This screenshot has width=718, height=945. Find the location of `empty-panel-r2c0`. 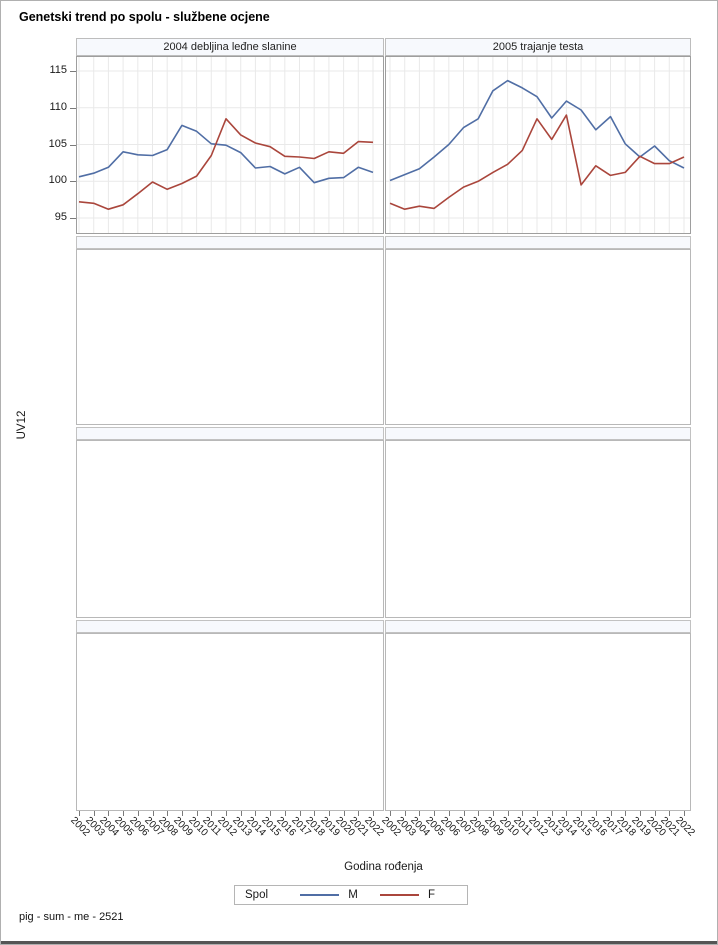

empty-panel-r2c0 is located at coordinates (230, 529).